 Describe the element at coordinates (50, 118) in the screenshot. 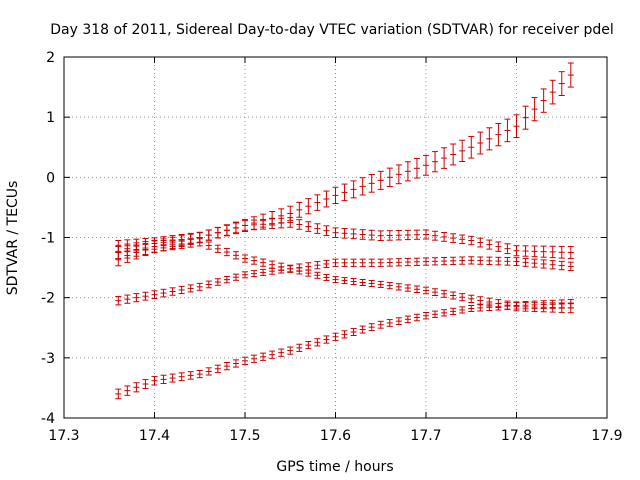

I see `y-tick-label: 1` at that location.